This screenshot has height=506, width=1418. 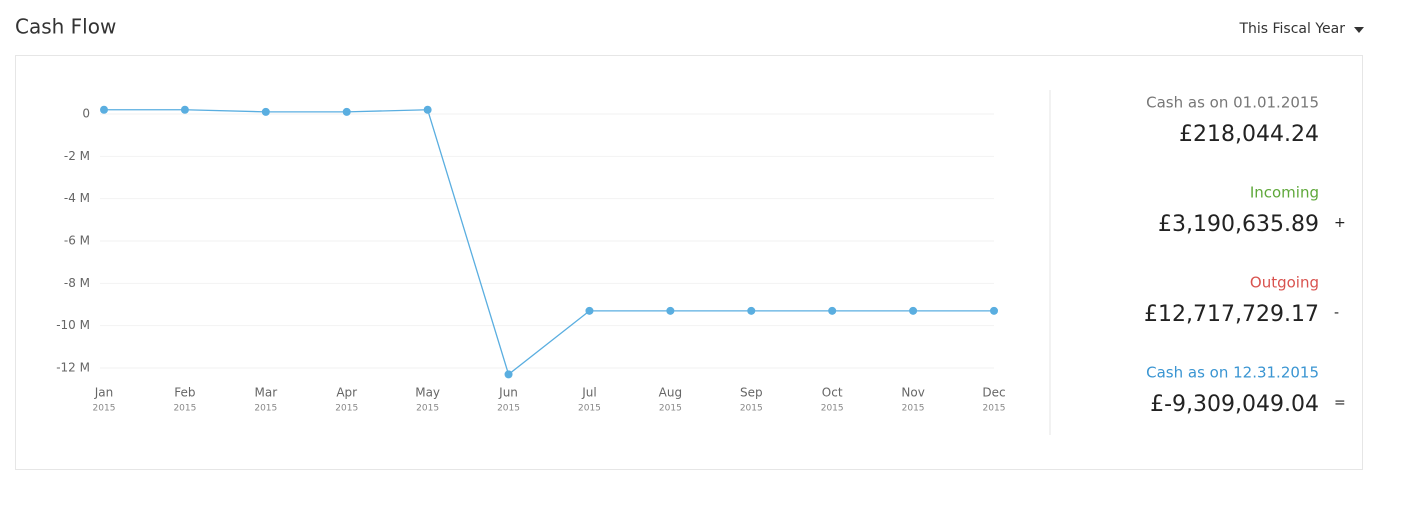 What do you see at coordinates (1336, 313) in the screenshot?
I see `summary-sign: -` at bounding box center [1336, 313].